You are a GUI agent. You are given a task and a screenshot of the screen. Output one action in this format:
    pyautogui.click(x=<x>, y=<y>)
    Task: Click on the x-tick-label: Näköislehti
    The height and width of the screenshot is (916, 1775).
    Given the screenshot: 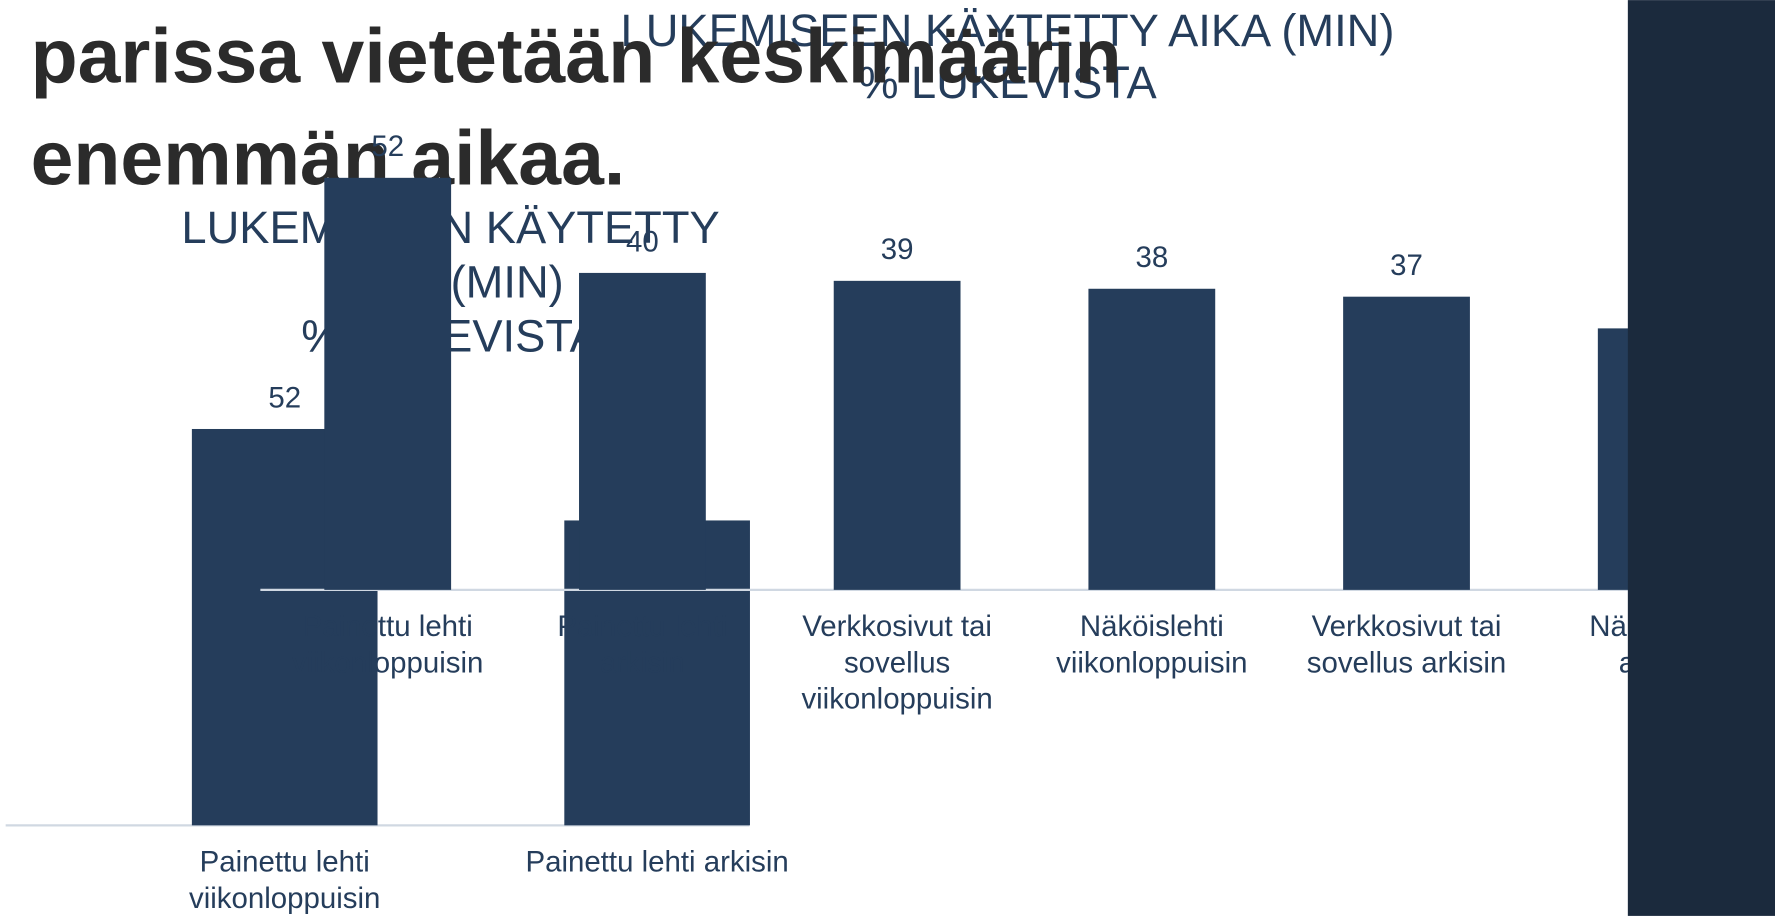 What is the action you would take?
    pyautogui.click(x=1152, y=626)
    